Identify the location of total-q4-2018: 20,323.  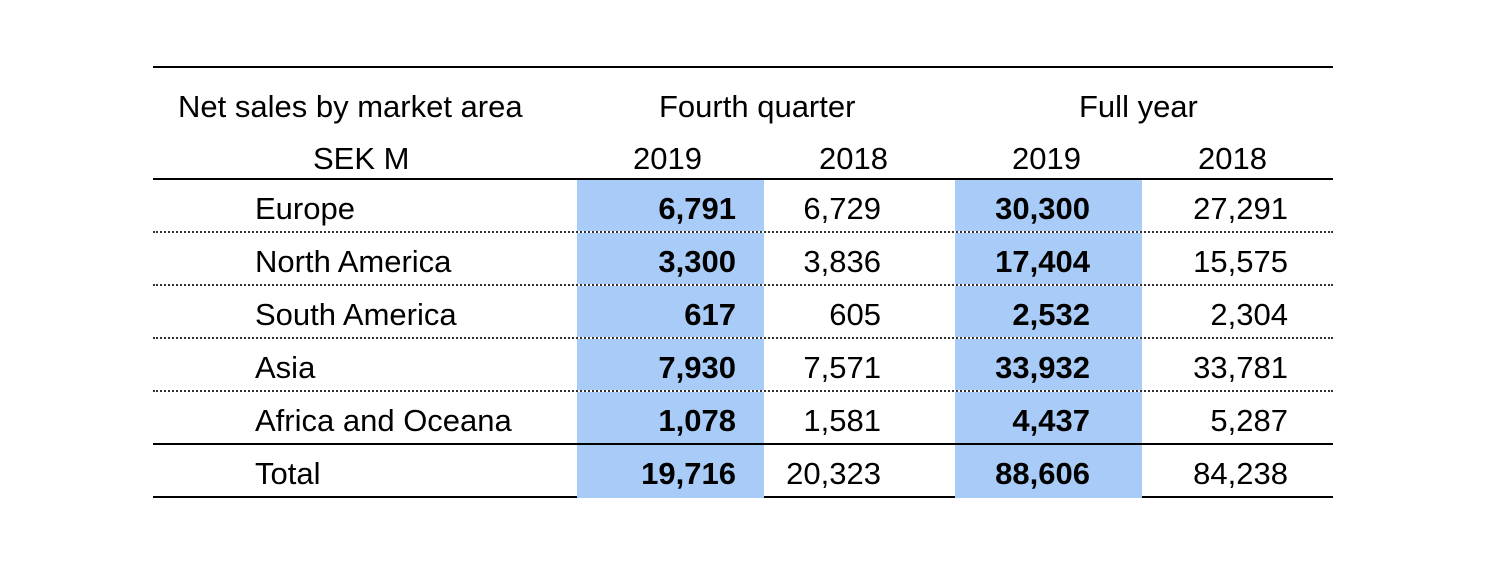
(833, 473).